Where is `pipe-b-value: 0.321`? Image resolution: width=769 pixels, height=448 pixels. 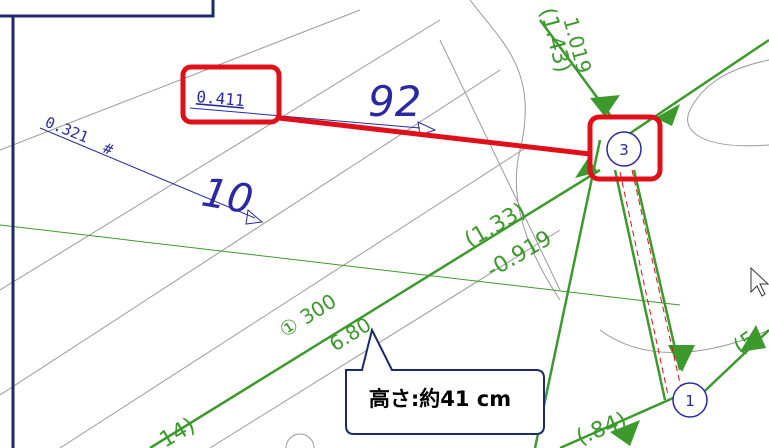 pipe-b-value: 0.321 is located at coordinates (67, 130).